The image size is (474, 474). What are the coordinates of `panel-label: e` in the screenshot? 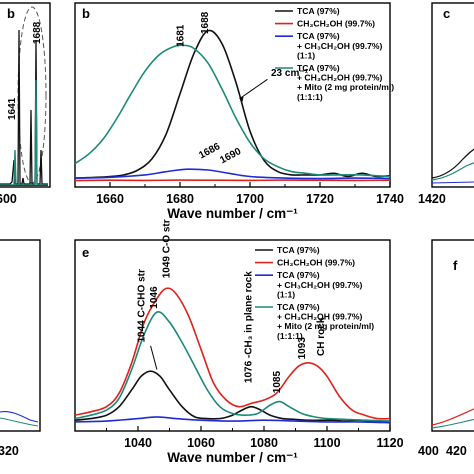 It's located at (85, 252).